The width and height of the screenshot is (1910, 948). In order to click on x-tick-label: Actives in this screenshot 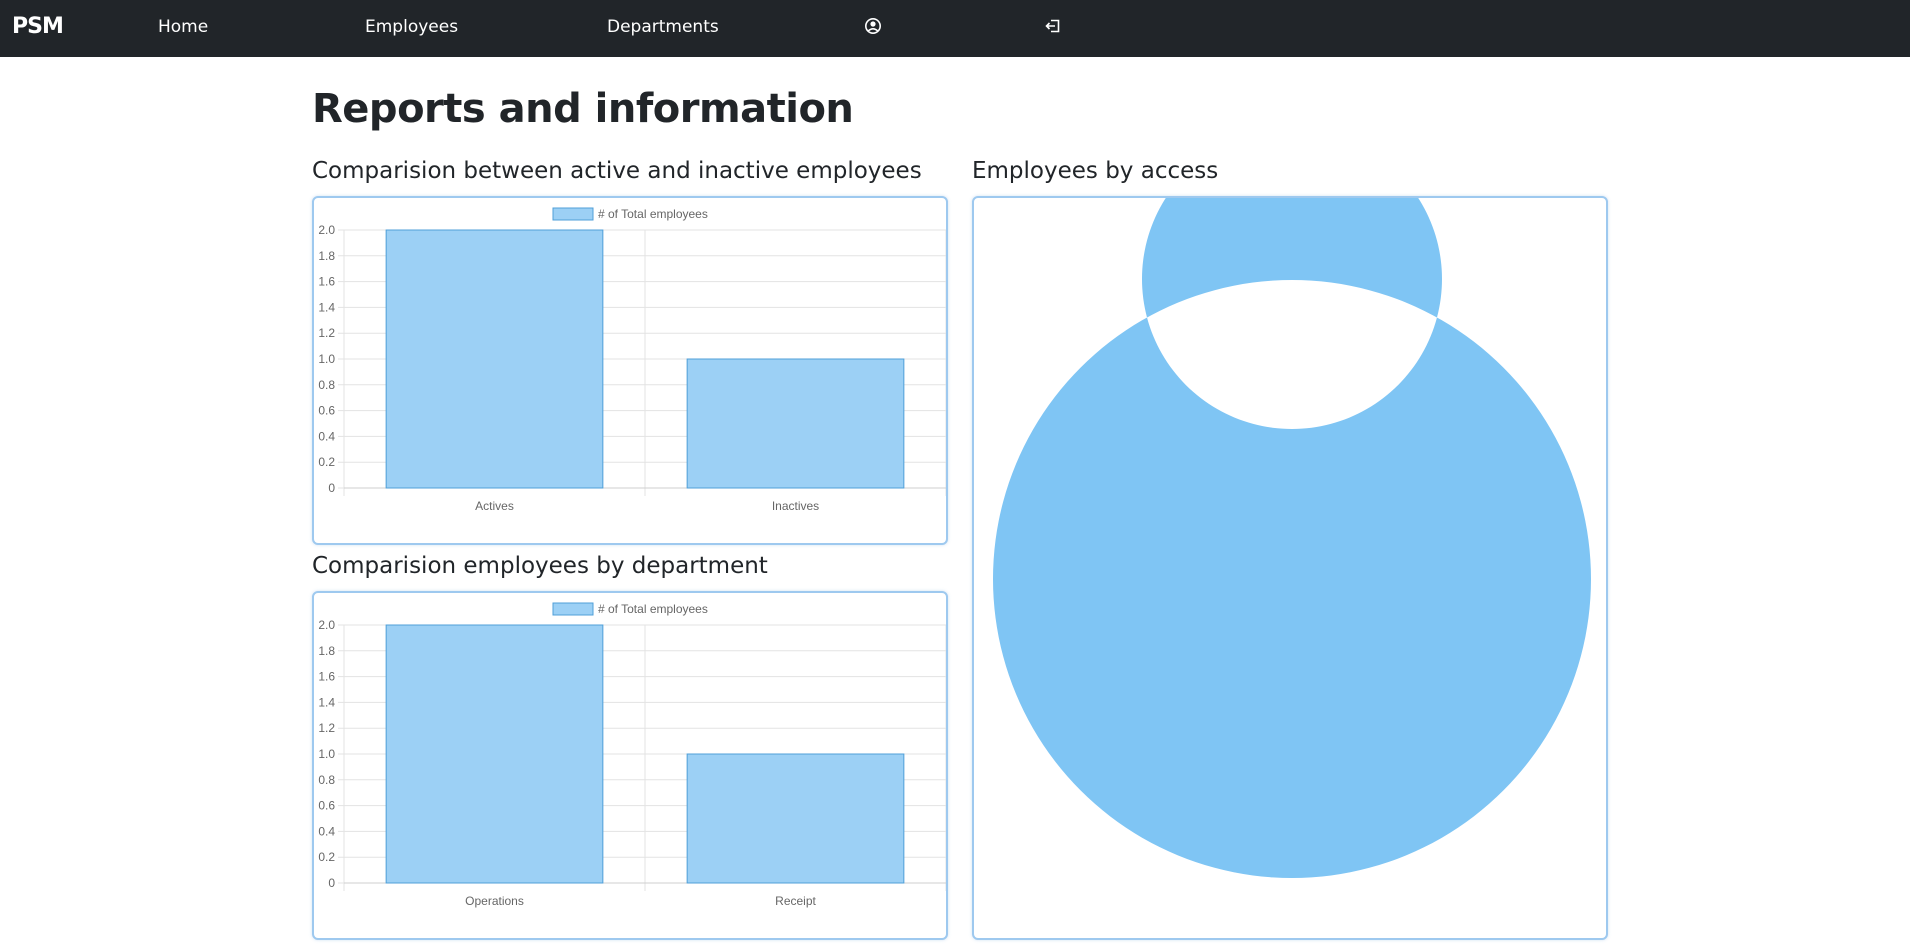, I will do `click(494, 506)`.